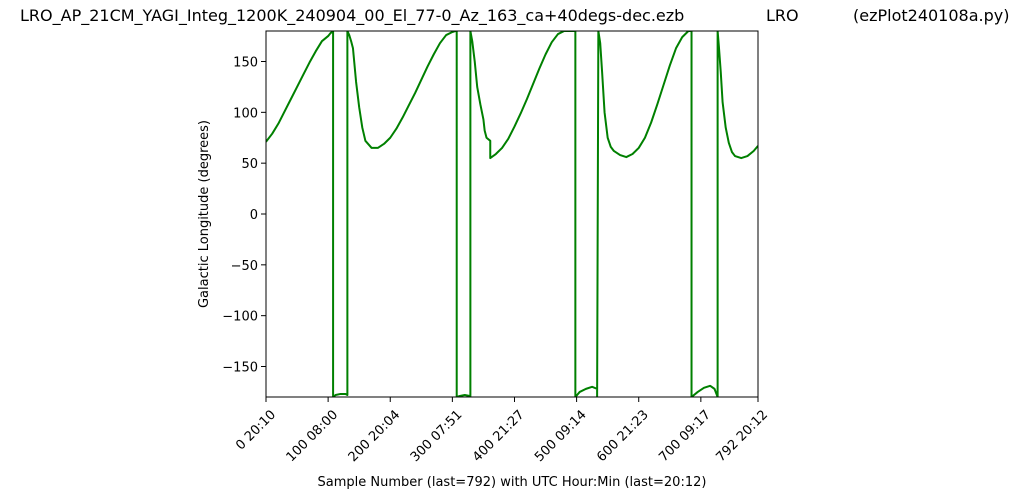  What do you see at coordinates (245, 63) in the screenshot?
I see `y-tick-label: 150` at bounding box center [245, 63].